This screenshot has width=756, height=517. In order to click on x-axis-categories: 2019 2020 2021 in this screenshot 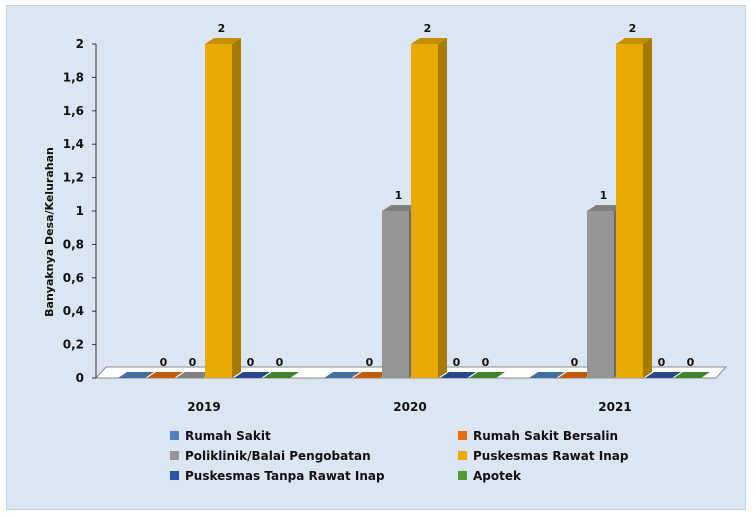, I will do `click(409, 407)`.